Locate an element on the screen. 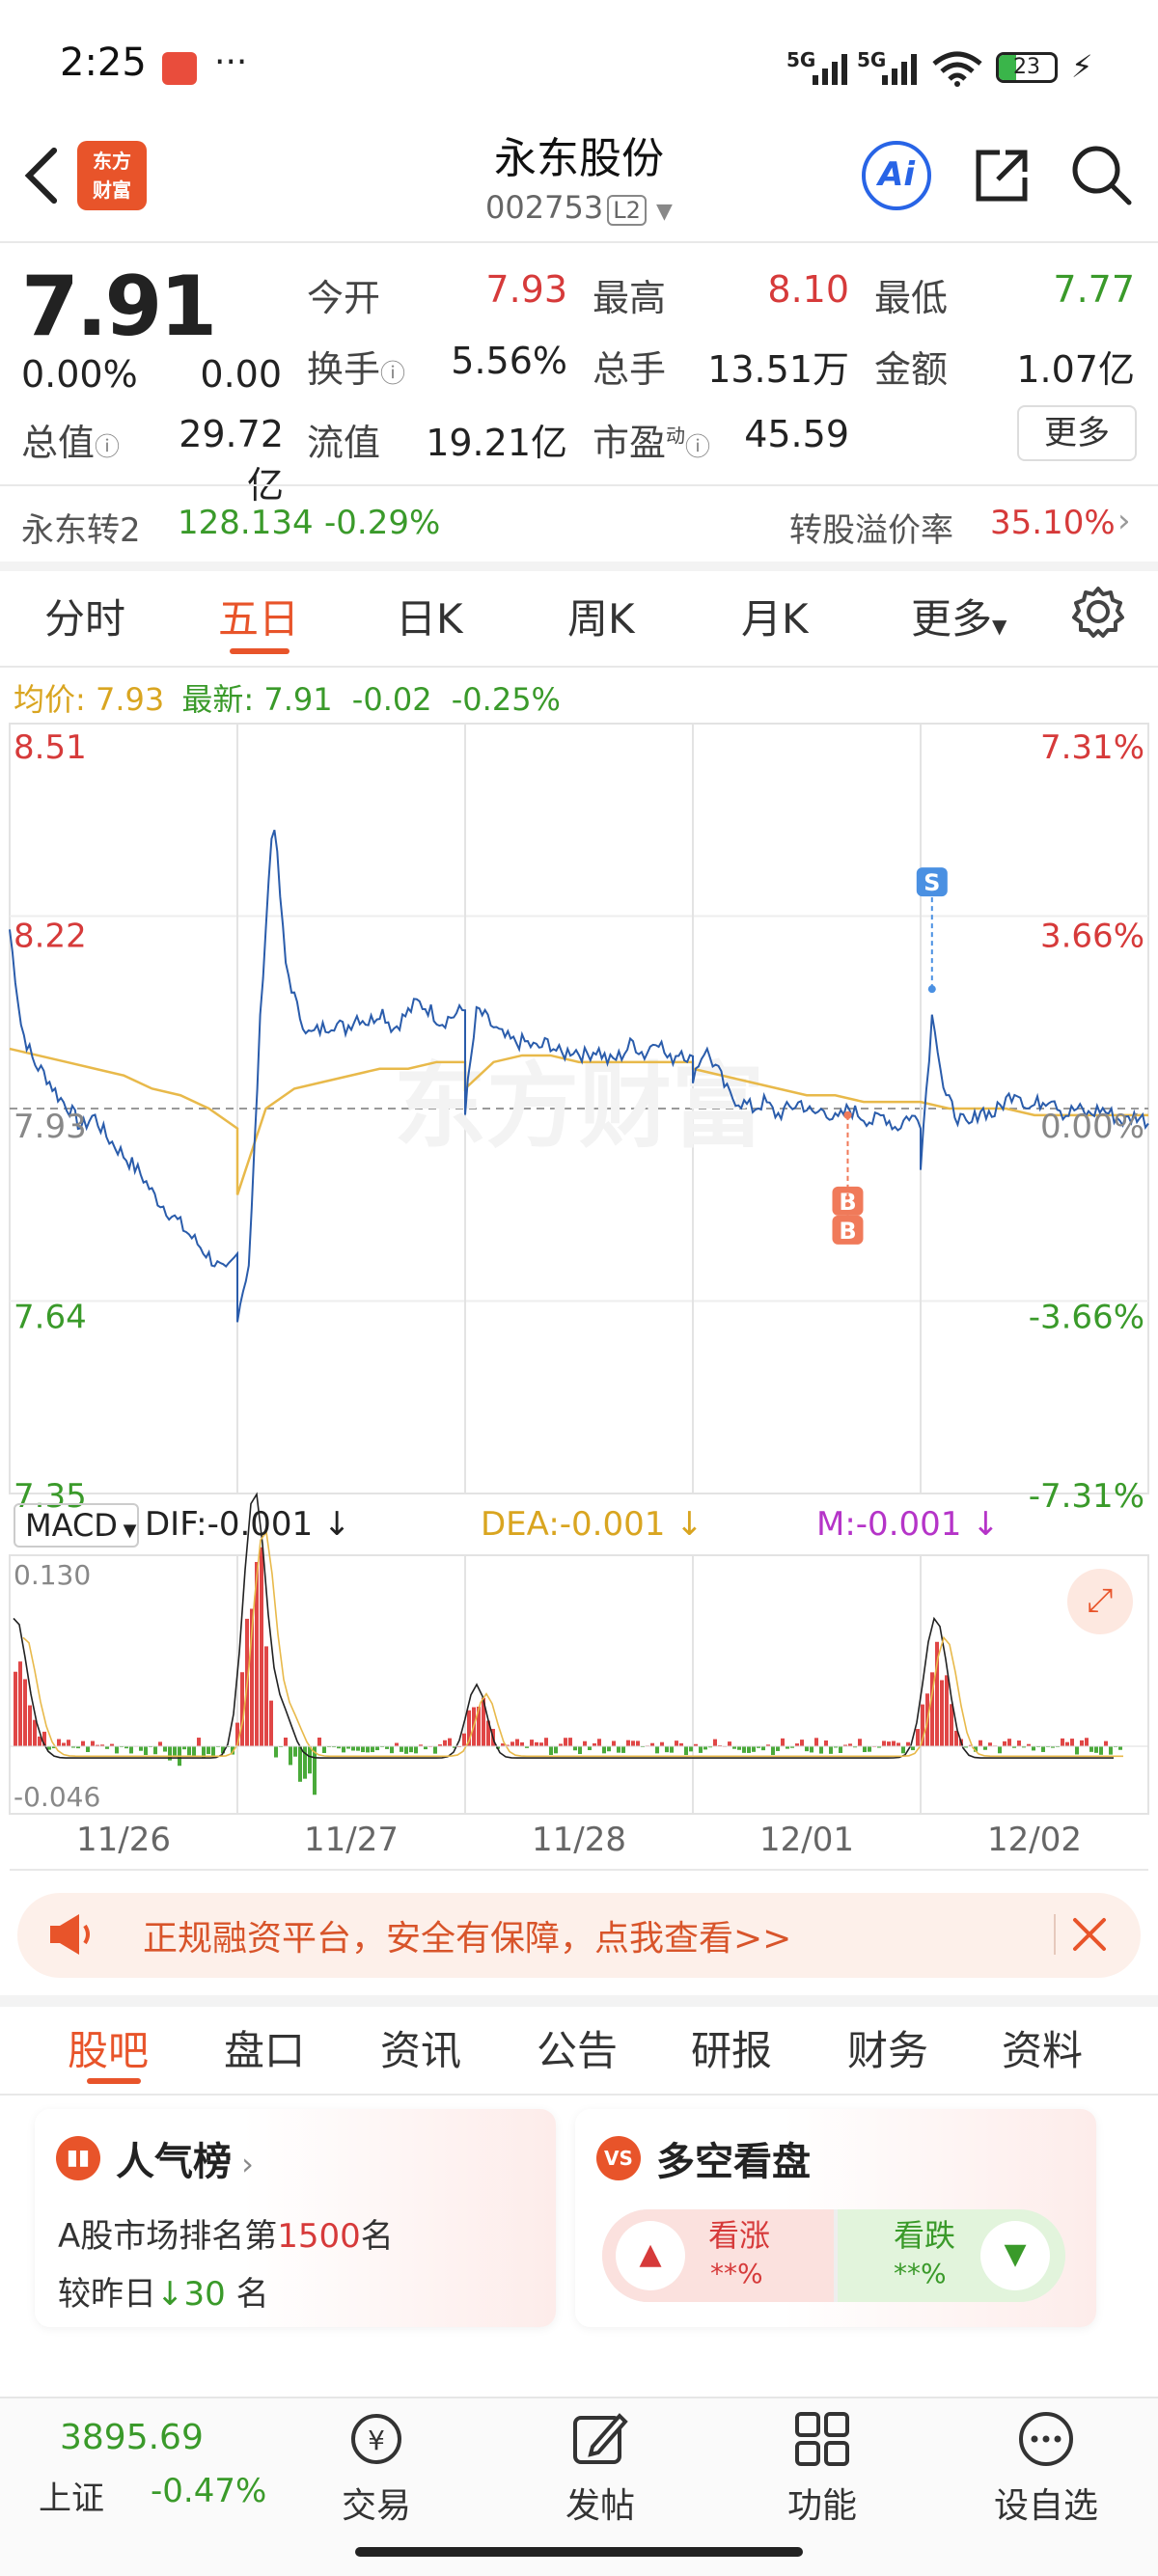 The height and width of the screenshot is (2576, 1158). tab-financials: 财务 is located at coordinates (888, 2050).